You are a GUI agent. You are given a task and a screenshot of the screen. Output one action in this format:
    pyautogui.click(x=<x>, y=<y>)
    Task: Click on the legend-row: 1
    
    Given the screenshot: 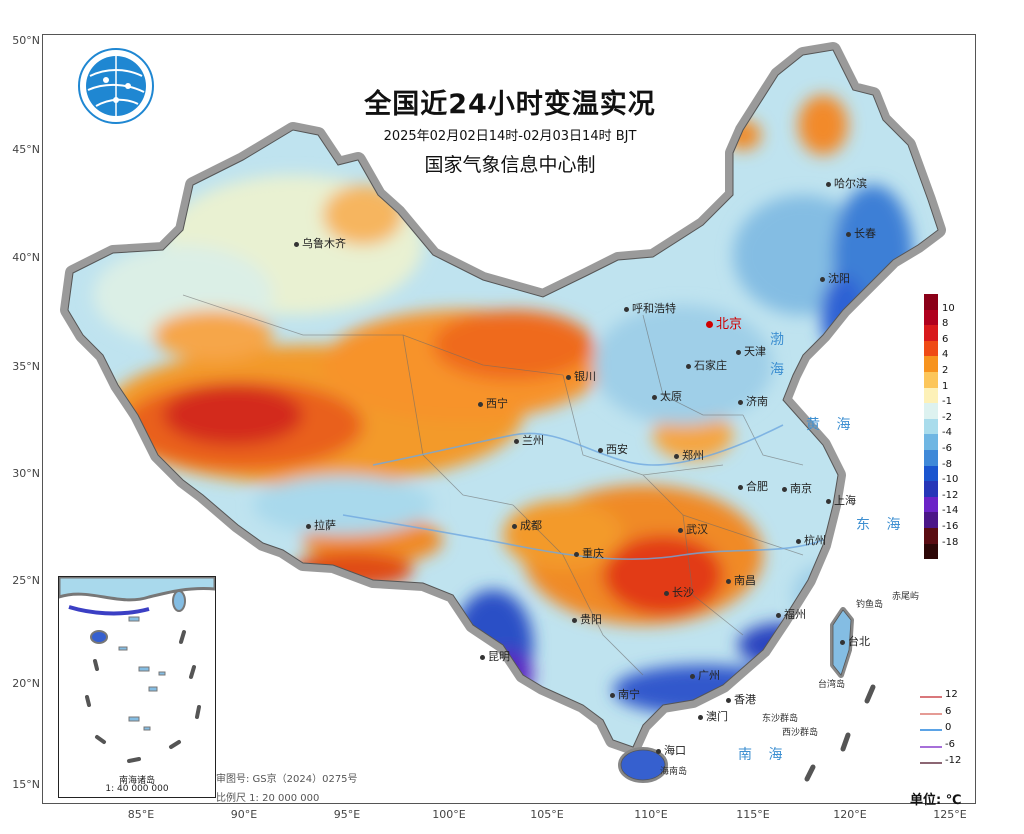 What is the action you would take?
    pyautogui.click(x=954, y=392)
    